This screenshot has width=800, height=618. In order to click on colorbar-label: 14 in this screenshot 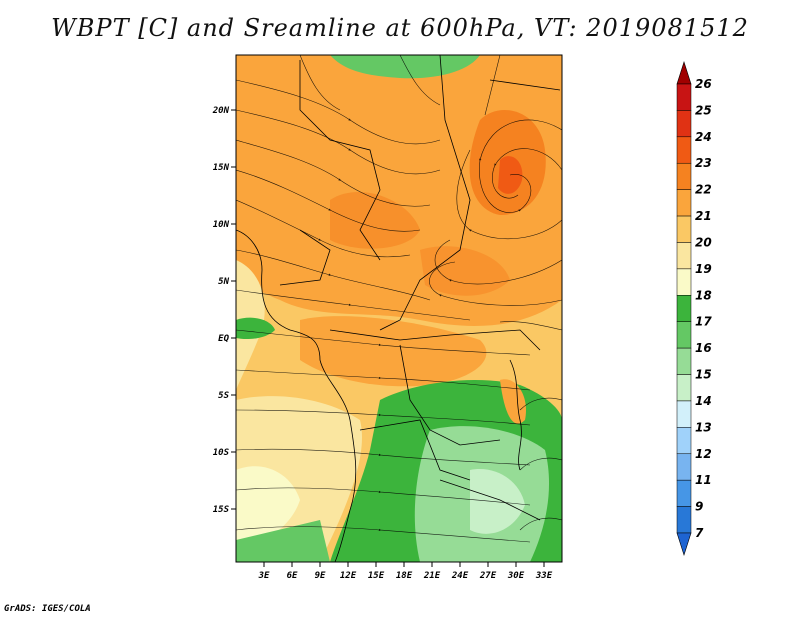, I will do `click(703, 401)`.